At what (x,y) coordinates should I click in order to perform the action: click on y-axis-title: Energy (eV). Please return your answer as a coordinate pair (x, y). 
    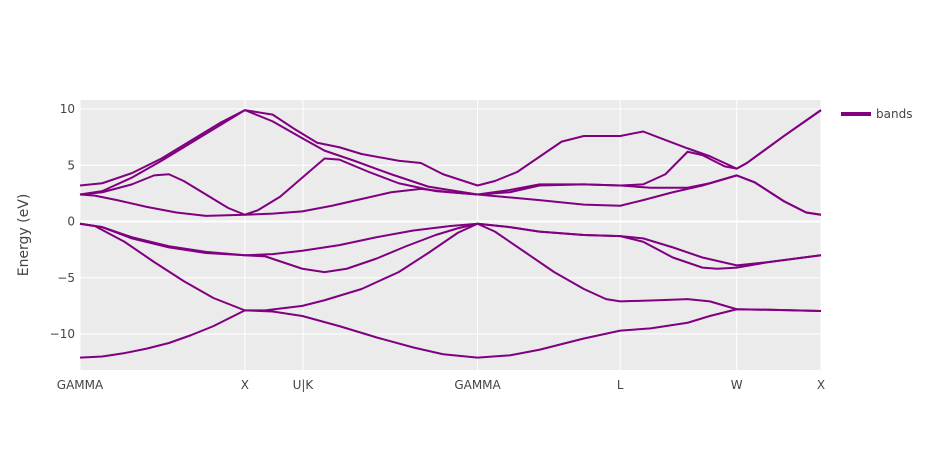
    Looking at the image, I should click on (24, 235).